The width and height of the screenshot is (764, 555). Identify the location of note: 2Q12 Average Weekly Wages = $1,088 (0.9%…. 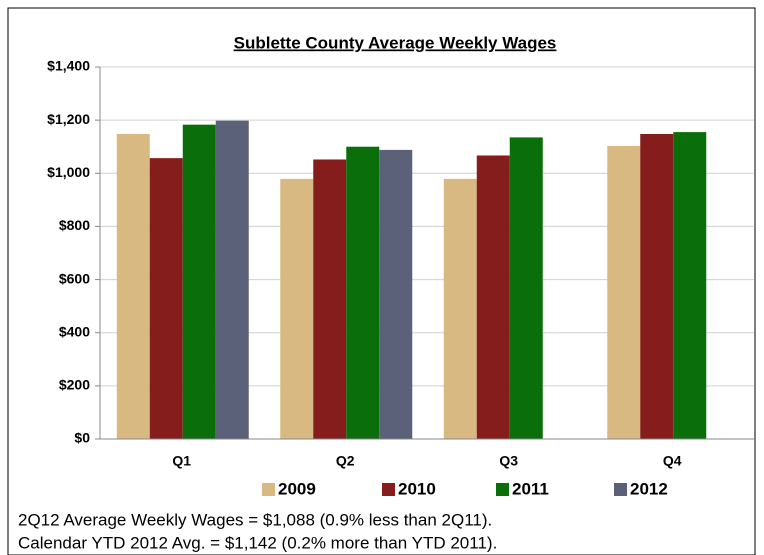
(255, 519).